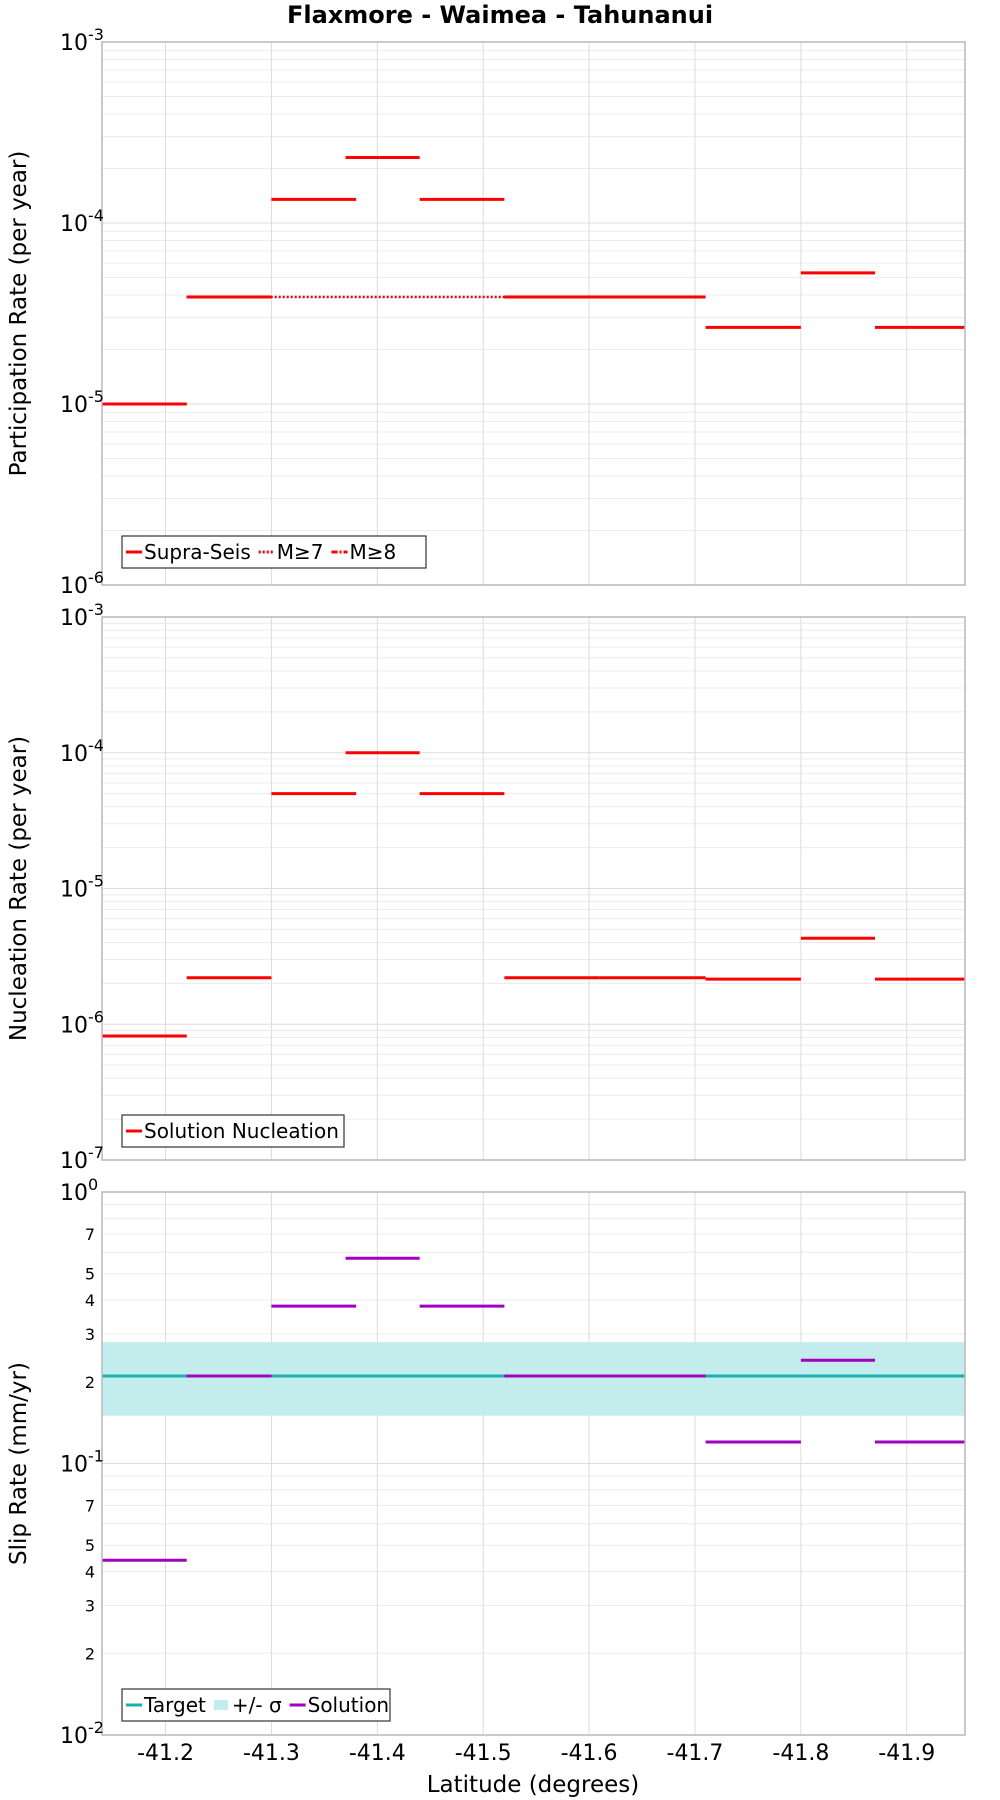 This screenshot has width=1000, height=1800. Describe the element at coordinates (79, 1190) in the screenshot. I see `y-tick-label: 10⁰` at that location.